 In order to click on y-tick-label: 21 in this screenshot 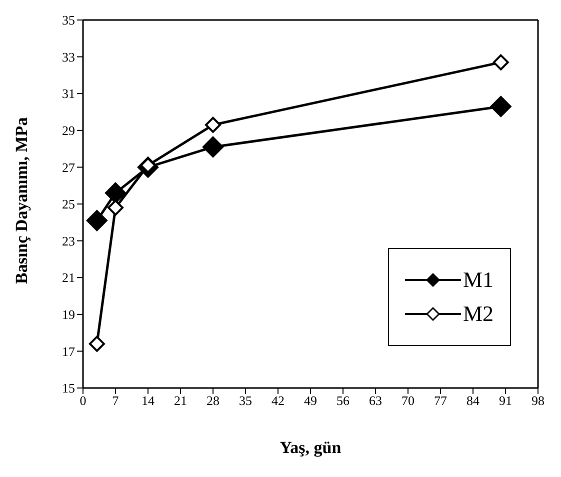, I will do `click(68, 278)`.